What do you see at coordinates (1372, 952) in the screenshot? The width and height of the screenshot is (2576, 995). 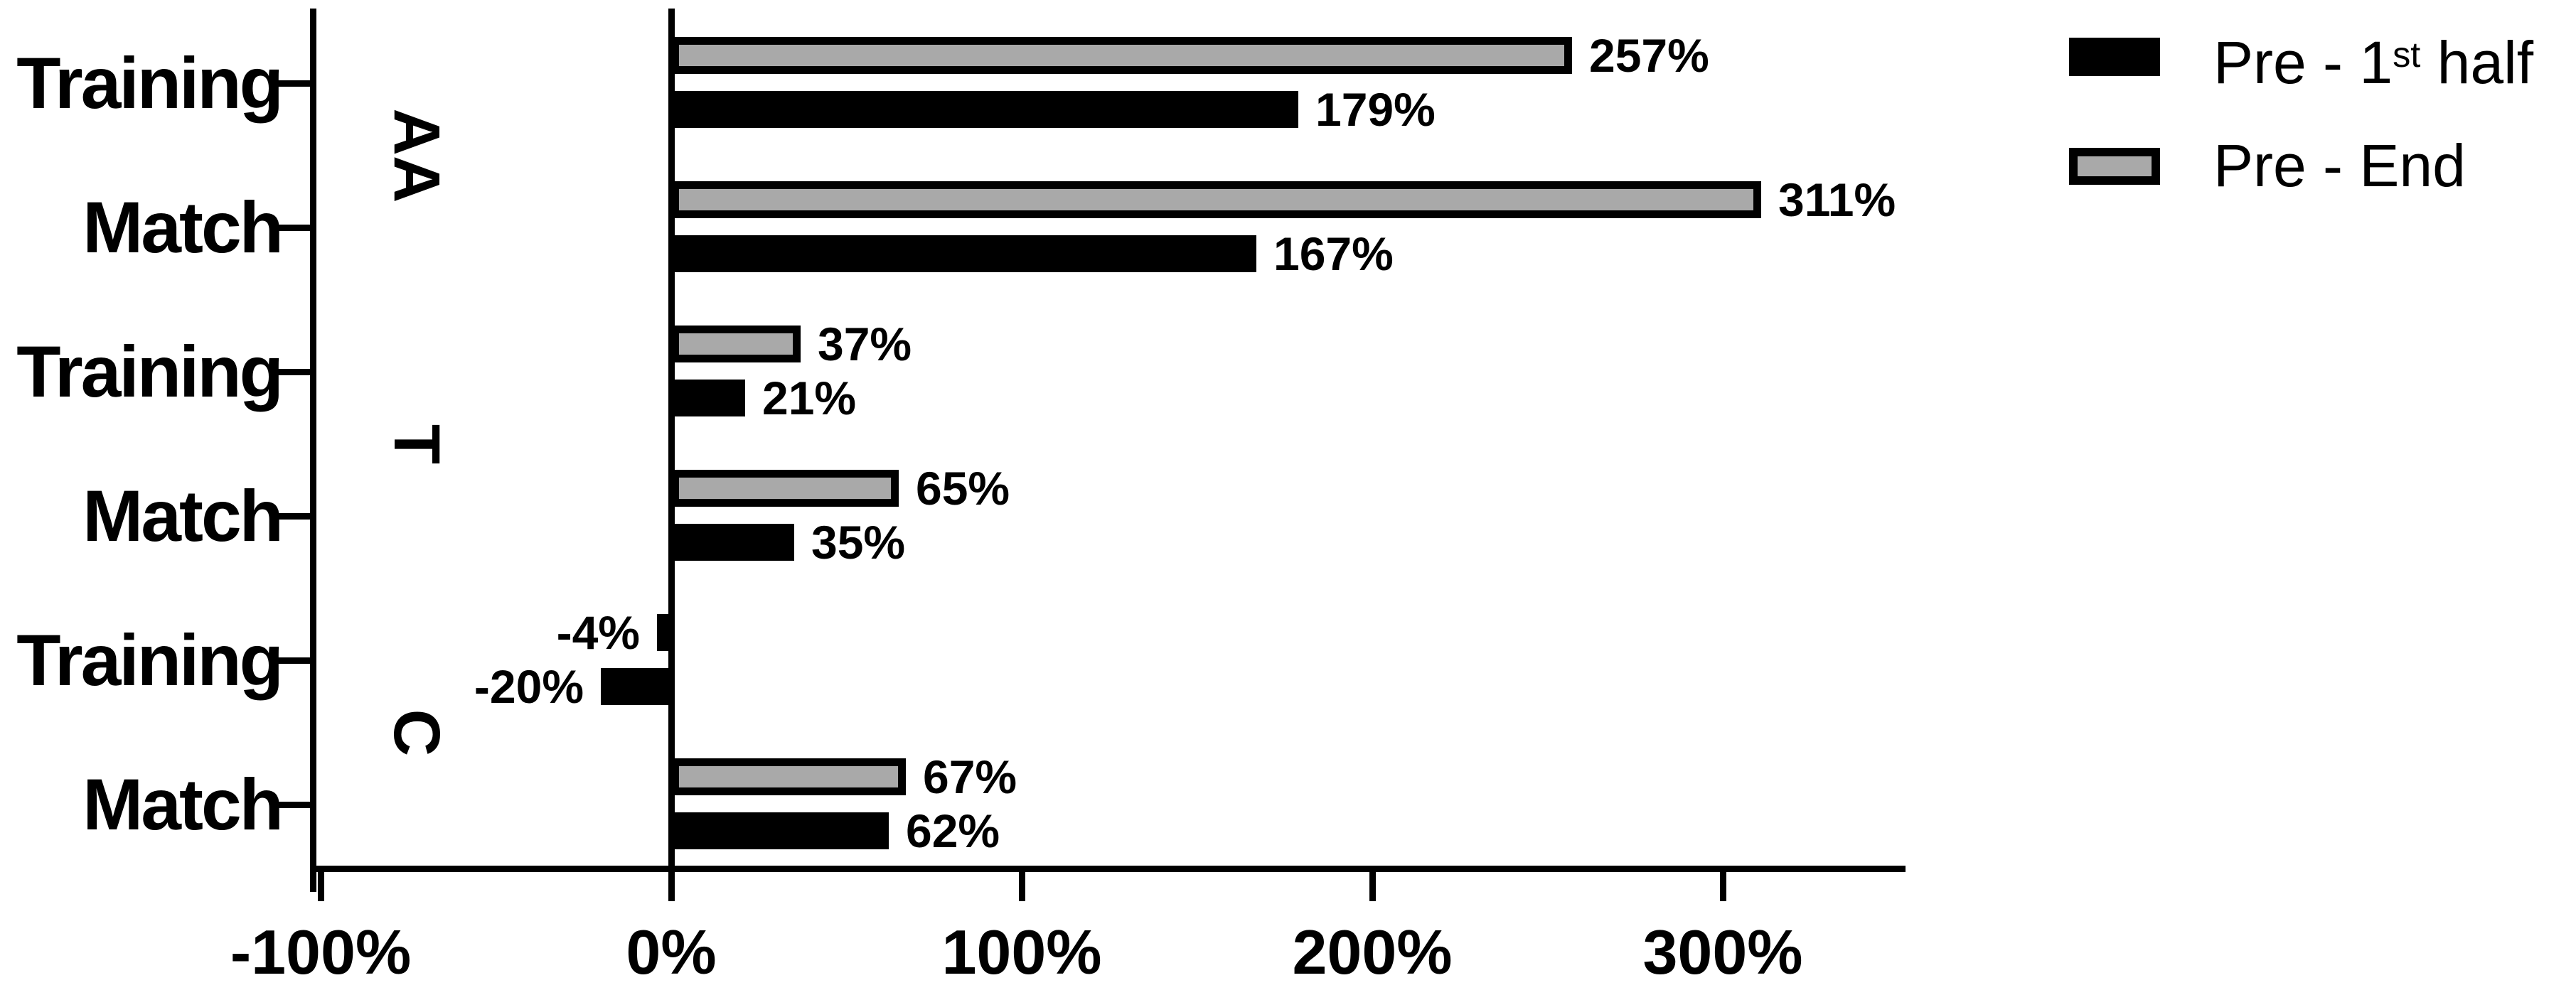 I see `x-axis-tick-label: 200%` at bounding box center [1372, 952].